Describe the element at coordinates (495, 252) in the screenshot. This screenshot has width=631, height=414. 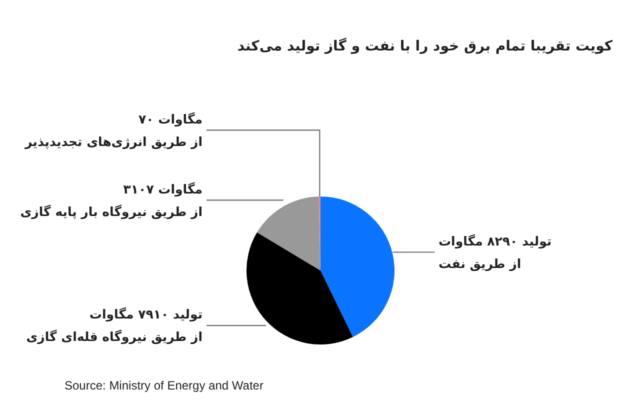
I see `slice-label: تولید ۸۲۹۰ مگاوات از طریق نفت` at that location.